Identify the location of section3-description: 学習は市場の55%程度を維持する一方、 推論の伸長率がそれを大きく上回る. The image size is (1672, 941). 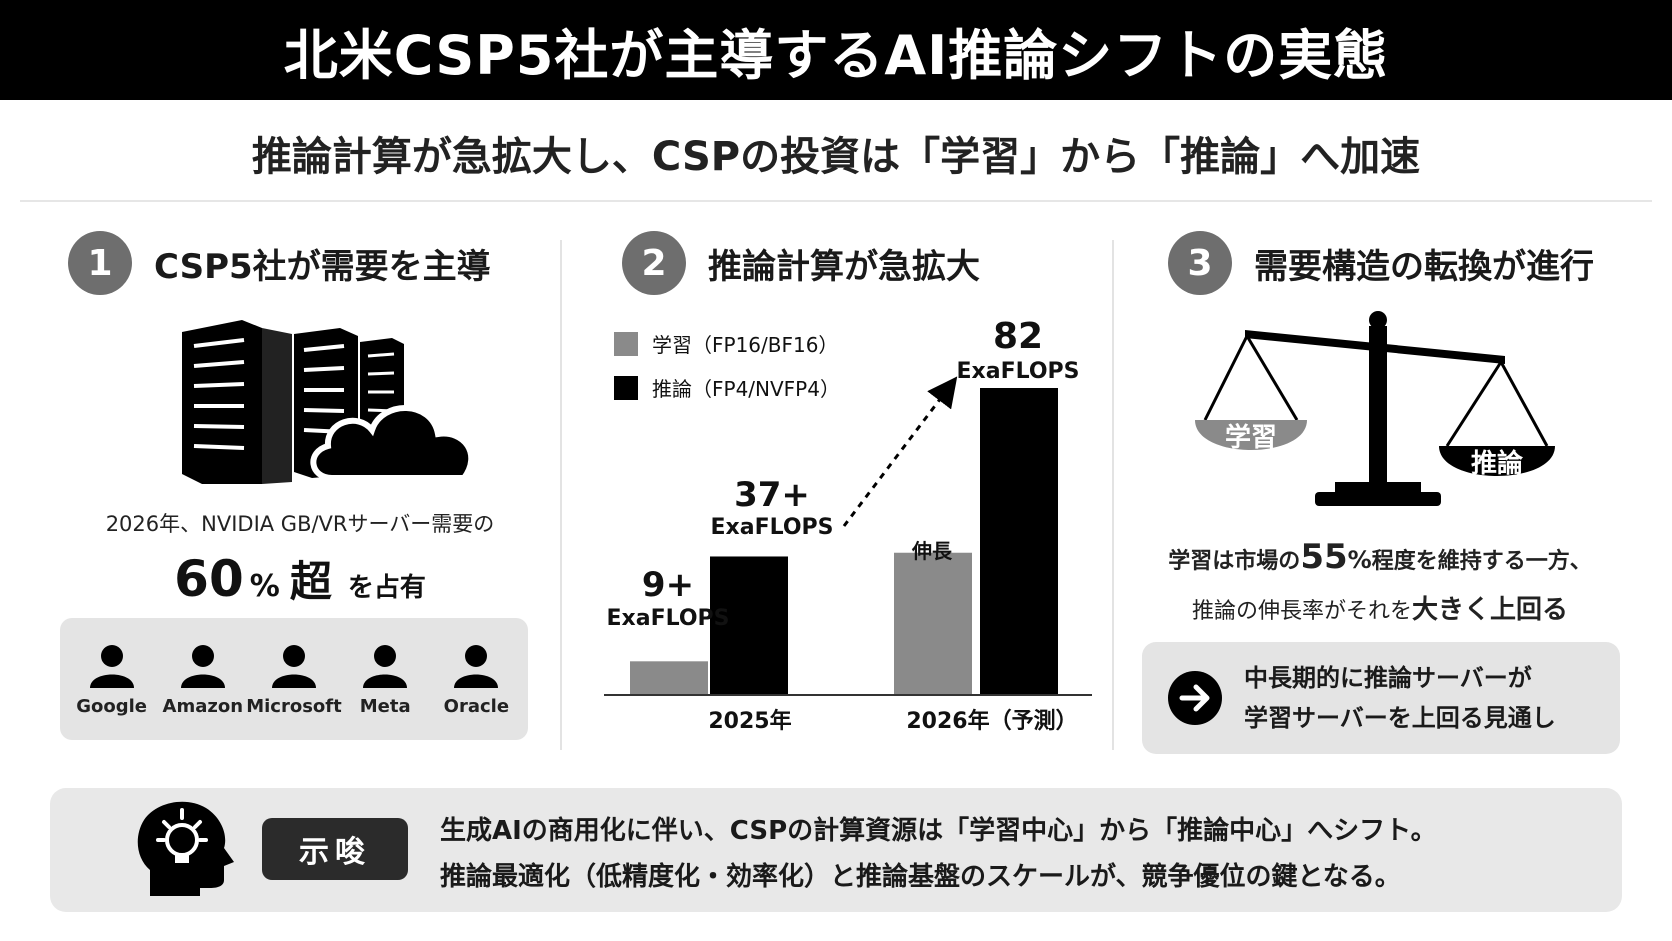
(1380, 584).